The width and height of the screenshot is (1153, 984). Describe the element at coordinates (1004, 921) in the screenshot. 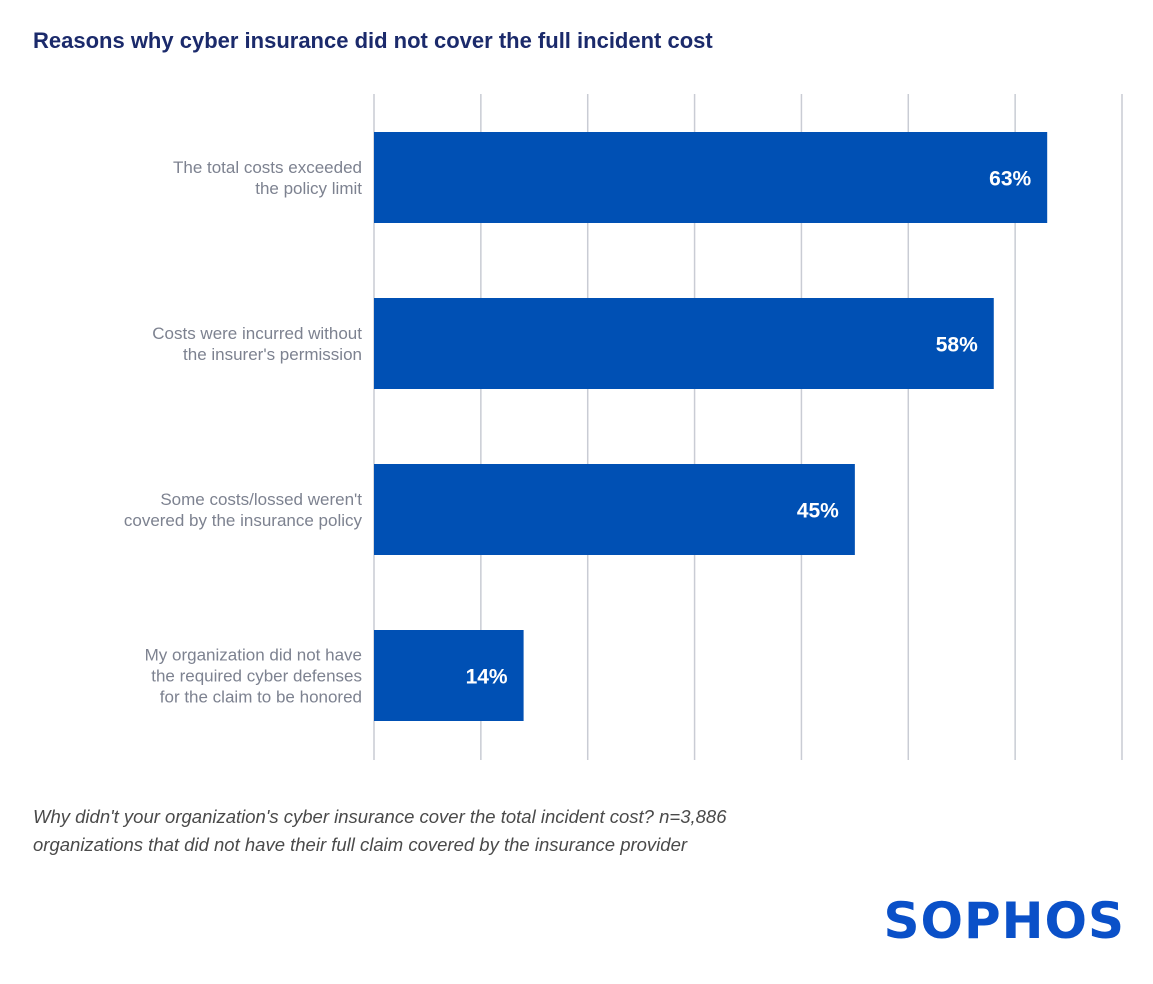

I see `sophos-logo: SOPHOS` at that location.